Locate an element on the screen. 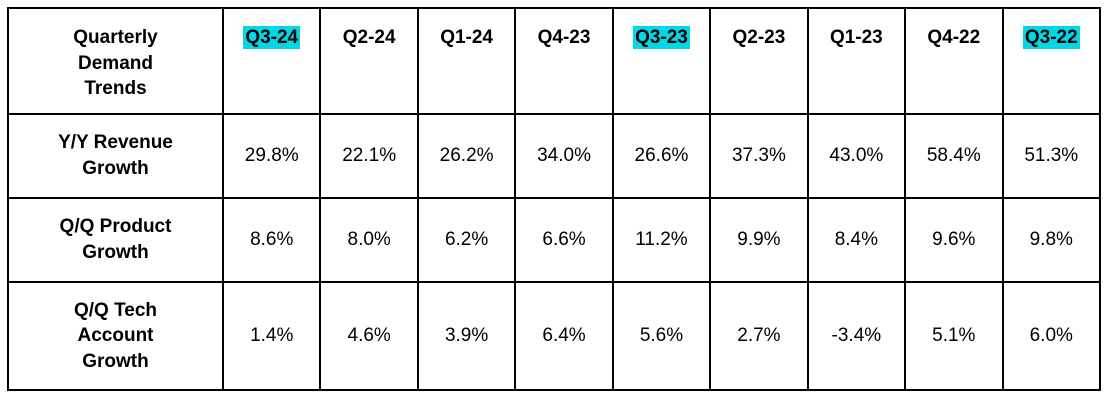  value-cell: 26.2% is located at coordinates (466, 156).